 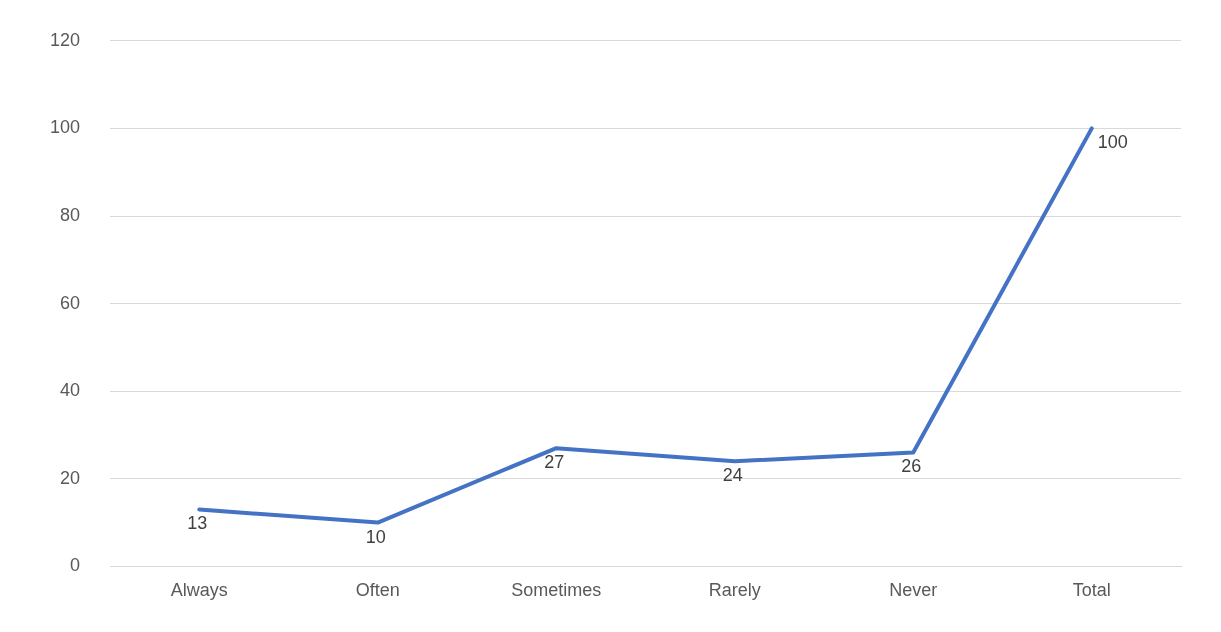 I want to click on y-tick-label: 80, so click(x=70, y=214).